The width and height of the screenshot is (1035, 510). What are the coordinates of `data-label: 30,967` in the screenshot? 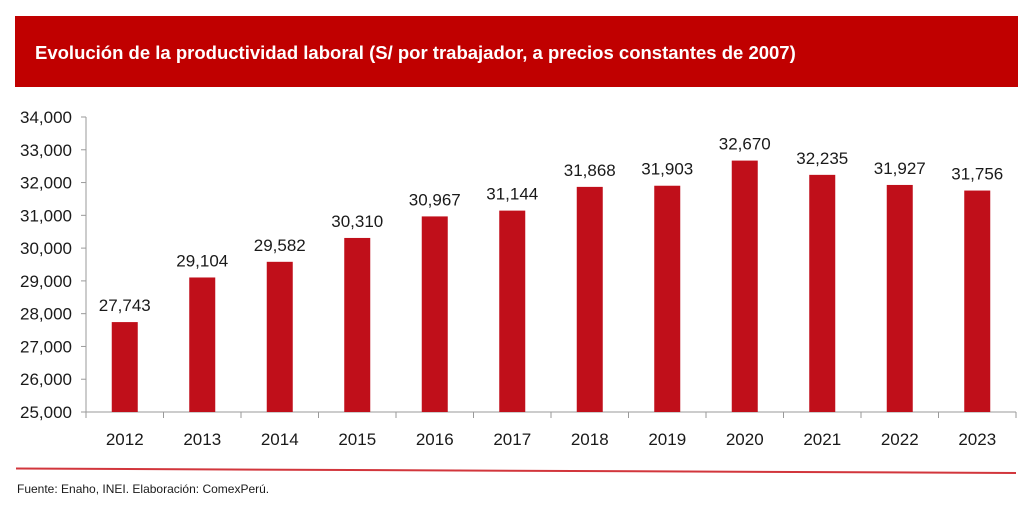 It's located at (435, 199).